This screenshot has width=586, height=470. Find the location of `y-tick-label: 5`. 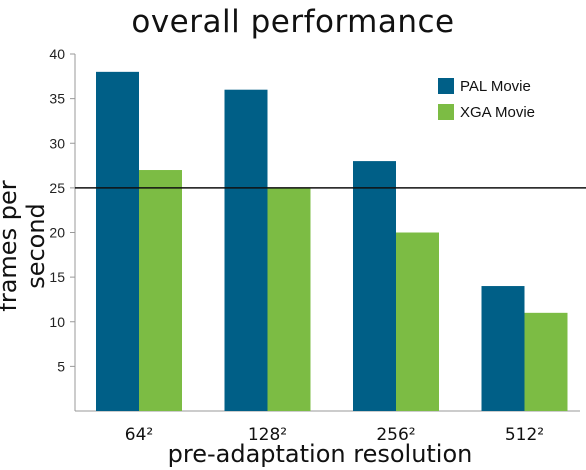

y-tick-label: 5 is located at coordinates (61, 366).